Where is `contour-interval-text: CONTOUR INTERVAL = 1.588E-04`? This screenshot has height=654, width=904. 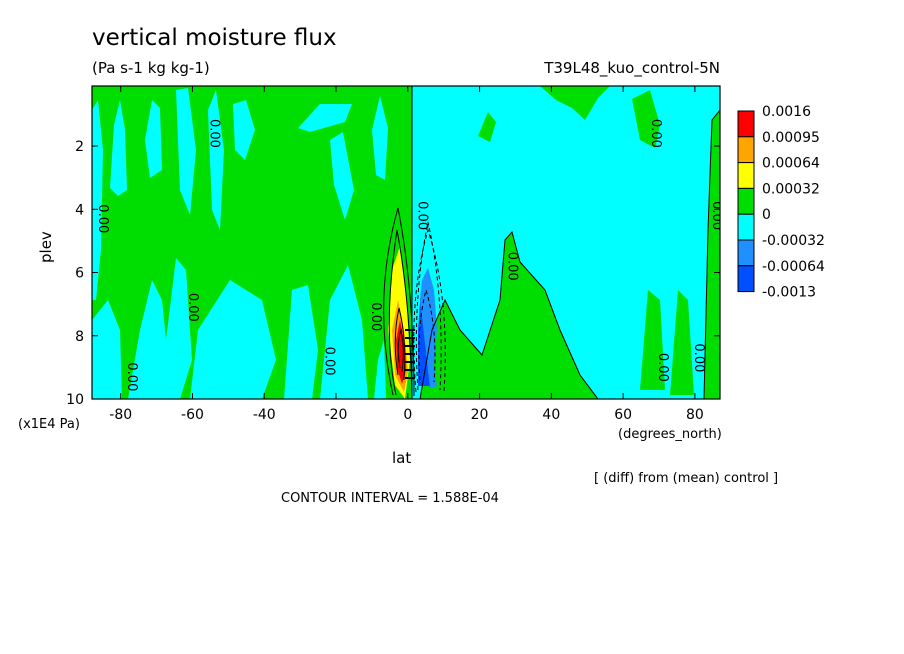 contour-interval-text: CONTOUR INTERVAL = 1.588E-04 is located at coordinates (390, 498).